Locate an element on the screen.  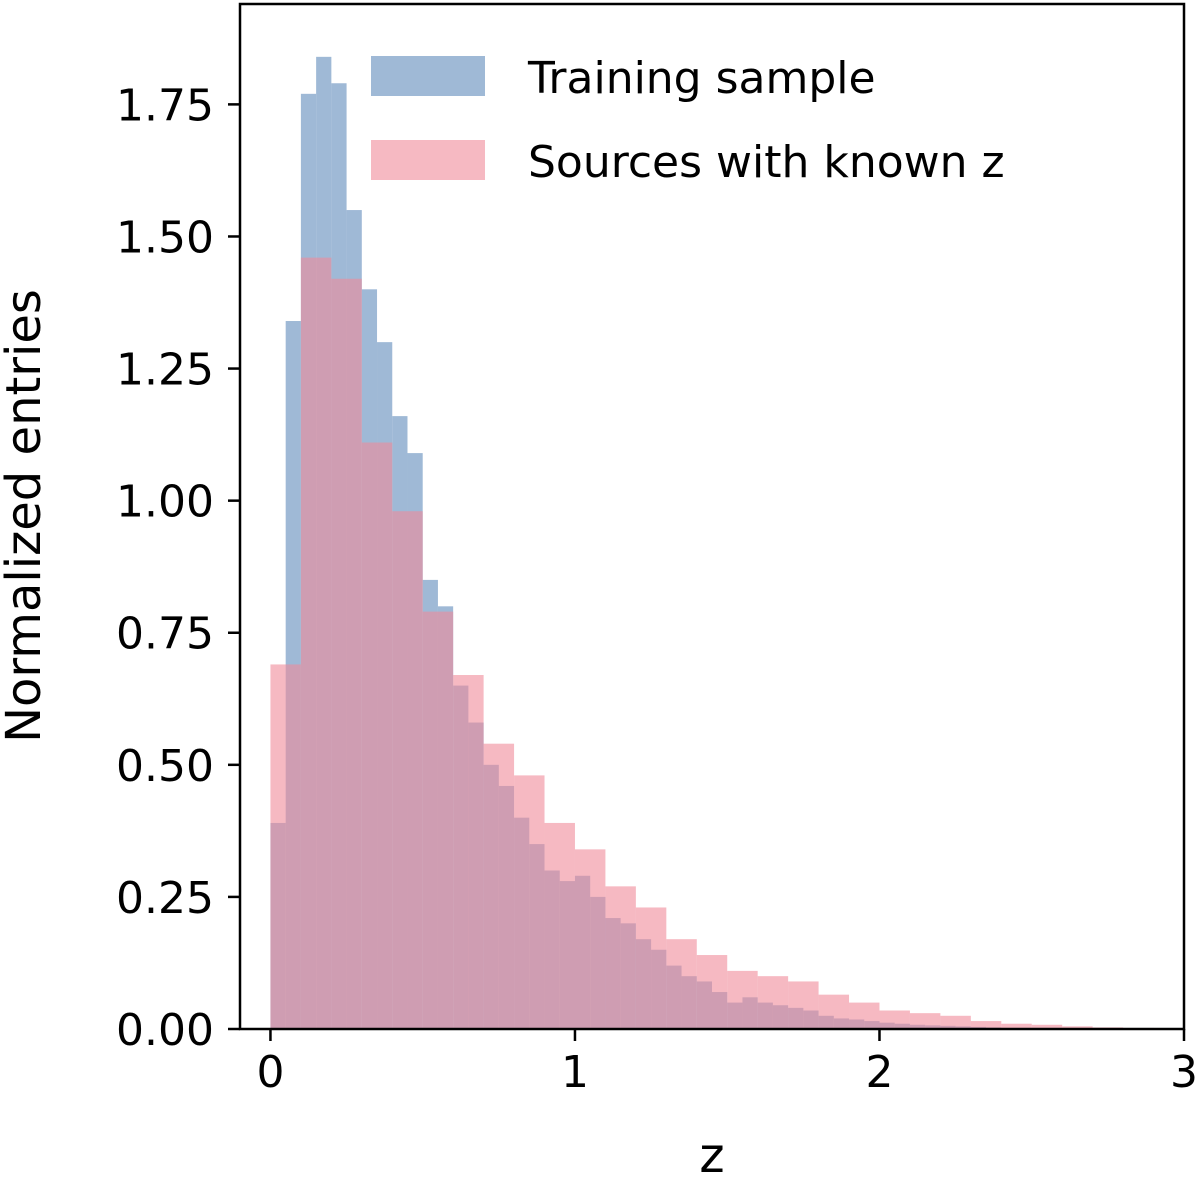
legend-label-known-z: Sources with known z is located at coordinates (766, 162).